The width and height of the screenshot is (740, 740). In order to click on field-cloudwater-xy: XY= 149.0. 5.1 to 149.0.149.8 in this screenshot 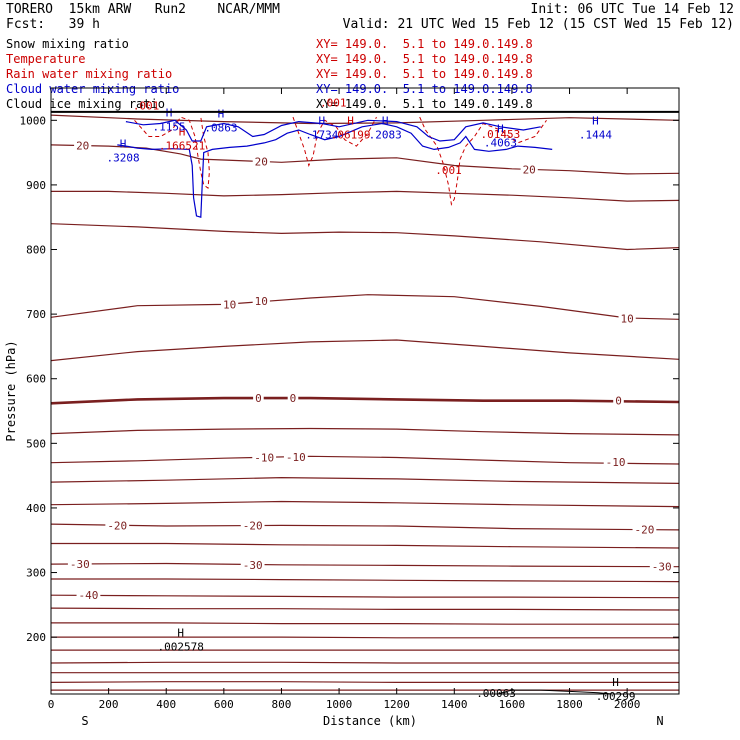, I will do `click(424, 89)`.